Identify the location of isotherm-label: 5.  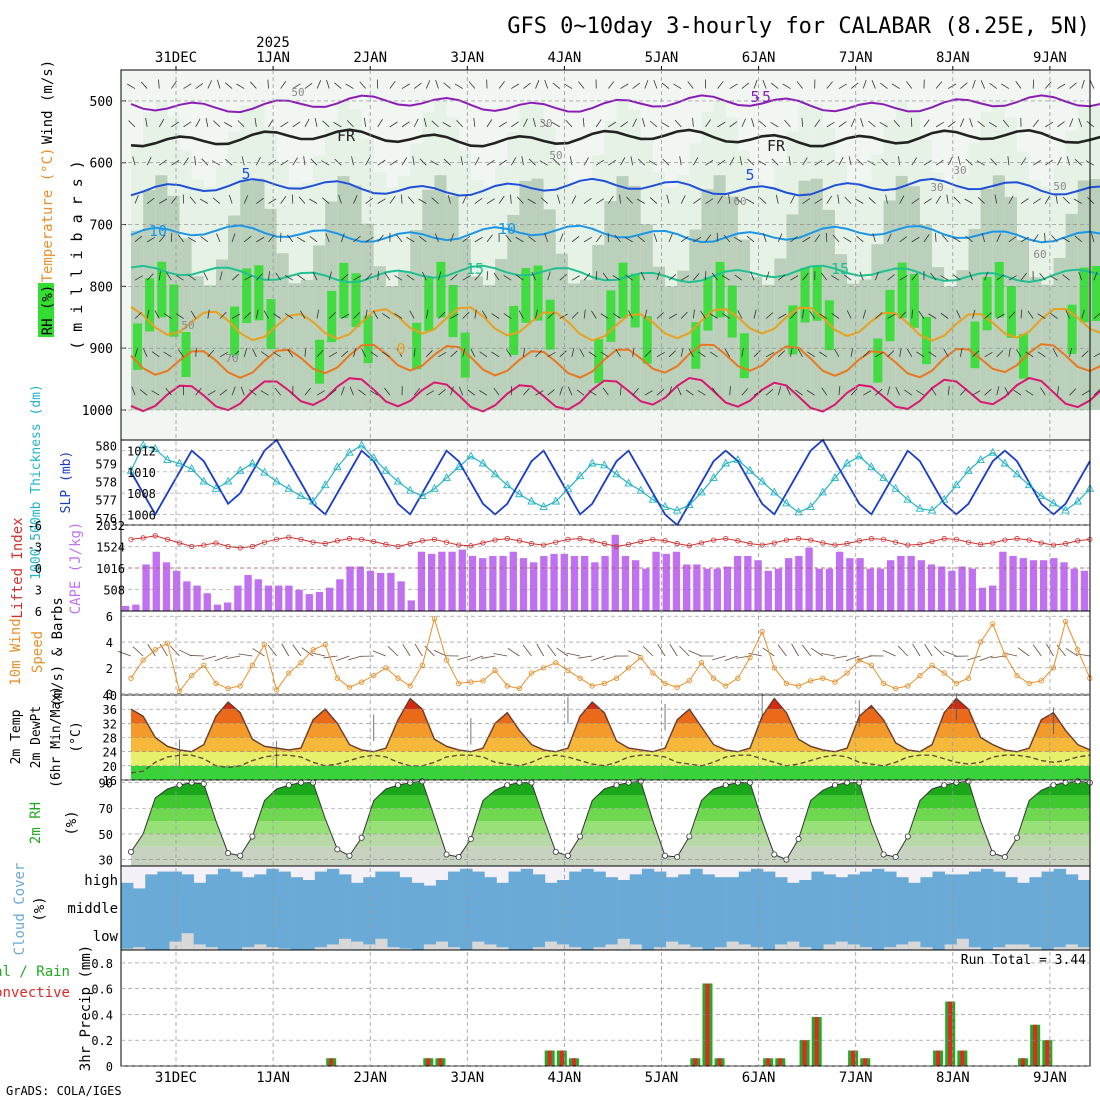
(749, 175).